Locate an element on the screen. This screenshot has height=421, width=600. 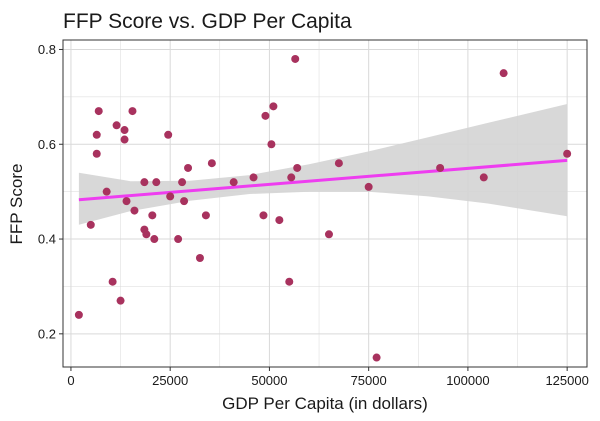
y-axis-title: FFP Score is located at coordinates (16, 204).